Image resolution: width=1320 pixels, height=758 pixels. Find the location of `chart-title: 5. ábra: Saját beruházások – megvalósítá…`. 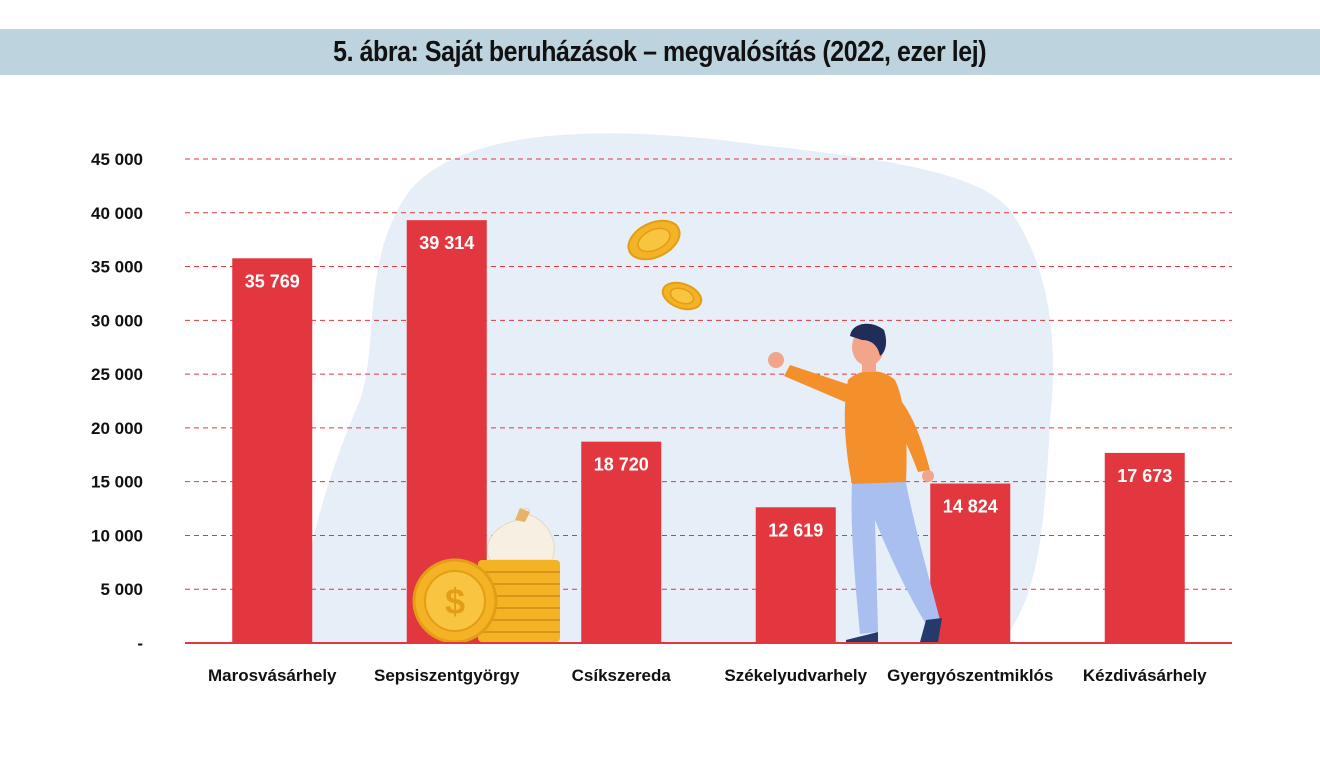

chart-title: 5. ábra: Saját beruházások – megvalósítá… is located at coordinates (660, 51).